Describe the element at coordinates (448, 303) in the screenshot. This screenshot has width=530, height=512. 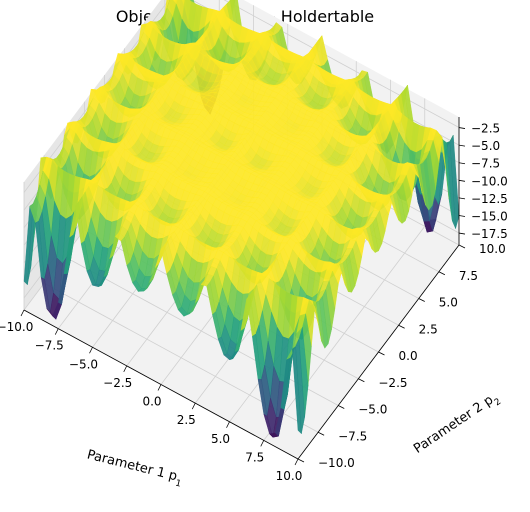
I see `y-tick-label: 5.0` at that location.